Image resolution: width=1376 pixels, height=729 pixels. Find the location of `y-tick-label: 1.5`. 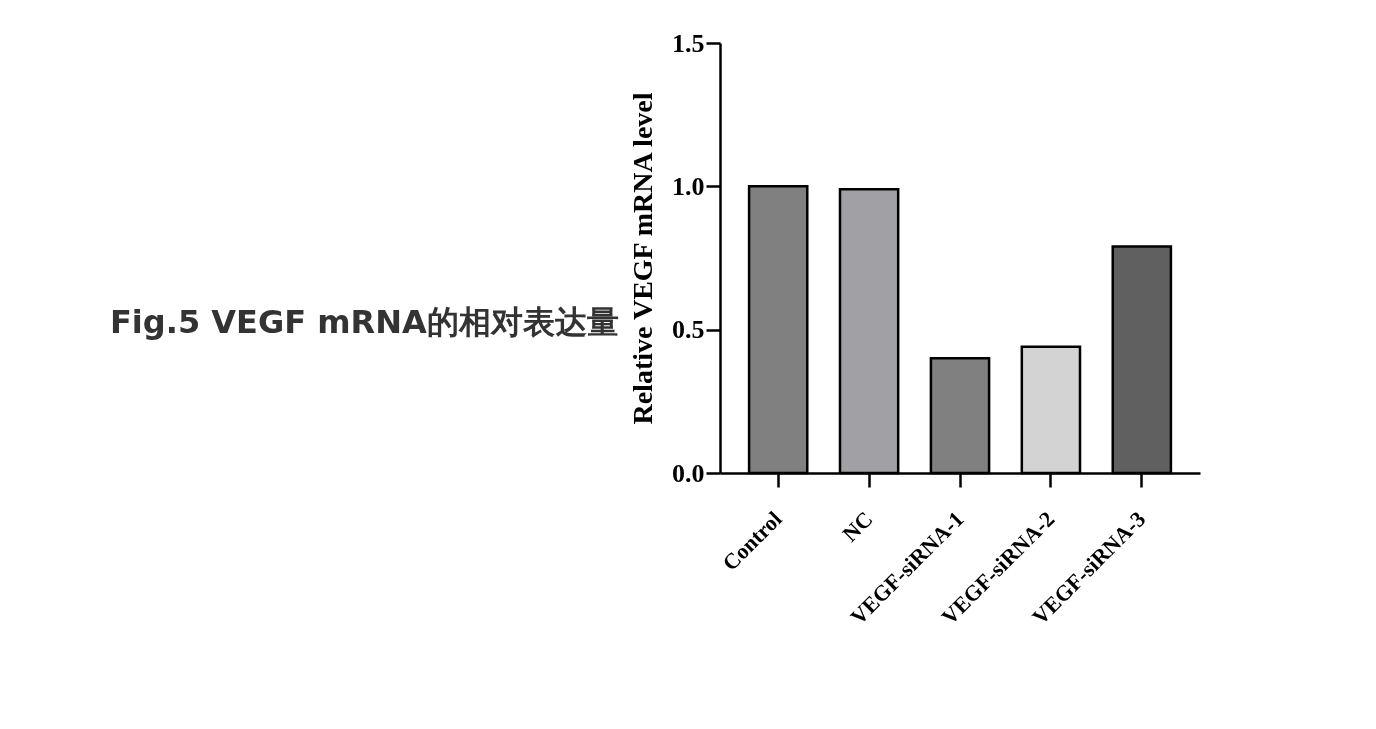

y-tick-label: 1.5 is located at coordinates (688, 43).